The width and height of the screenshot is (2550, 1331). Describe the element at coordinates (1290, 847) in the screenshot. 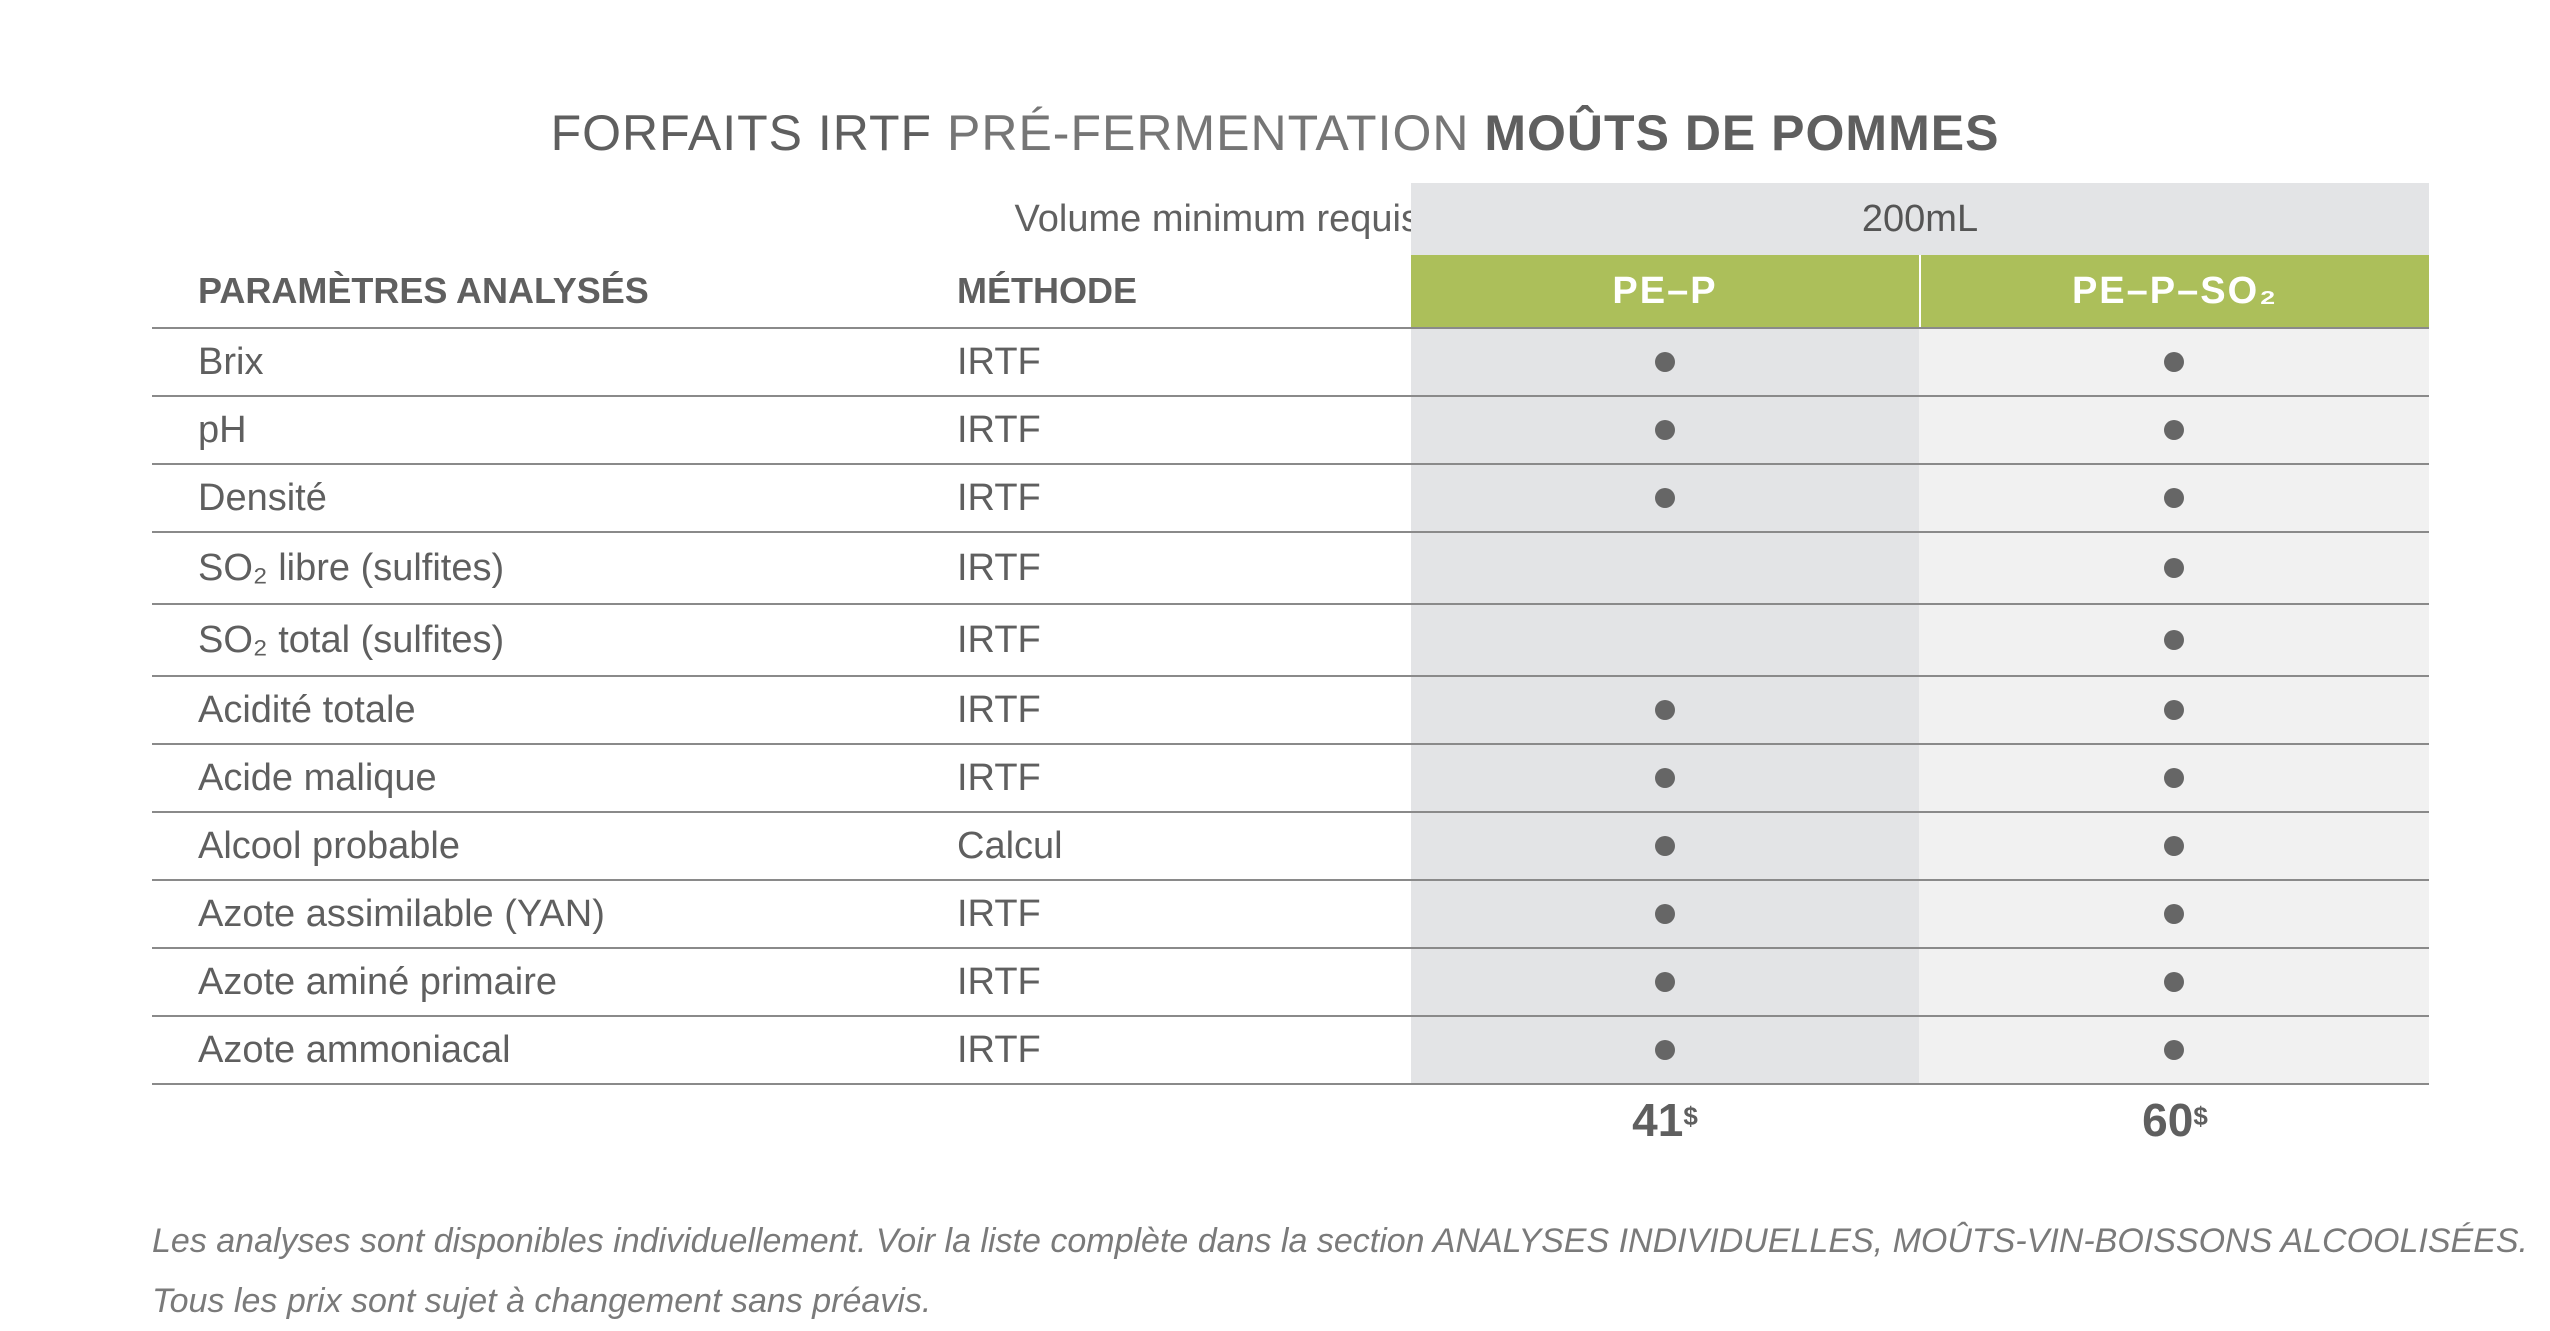

I see `table-row: Alcool probable Calcul` at that location.